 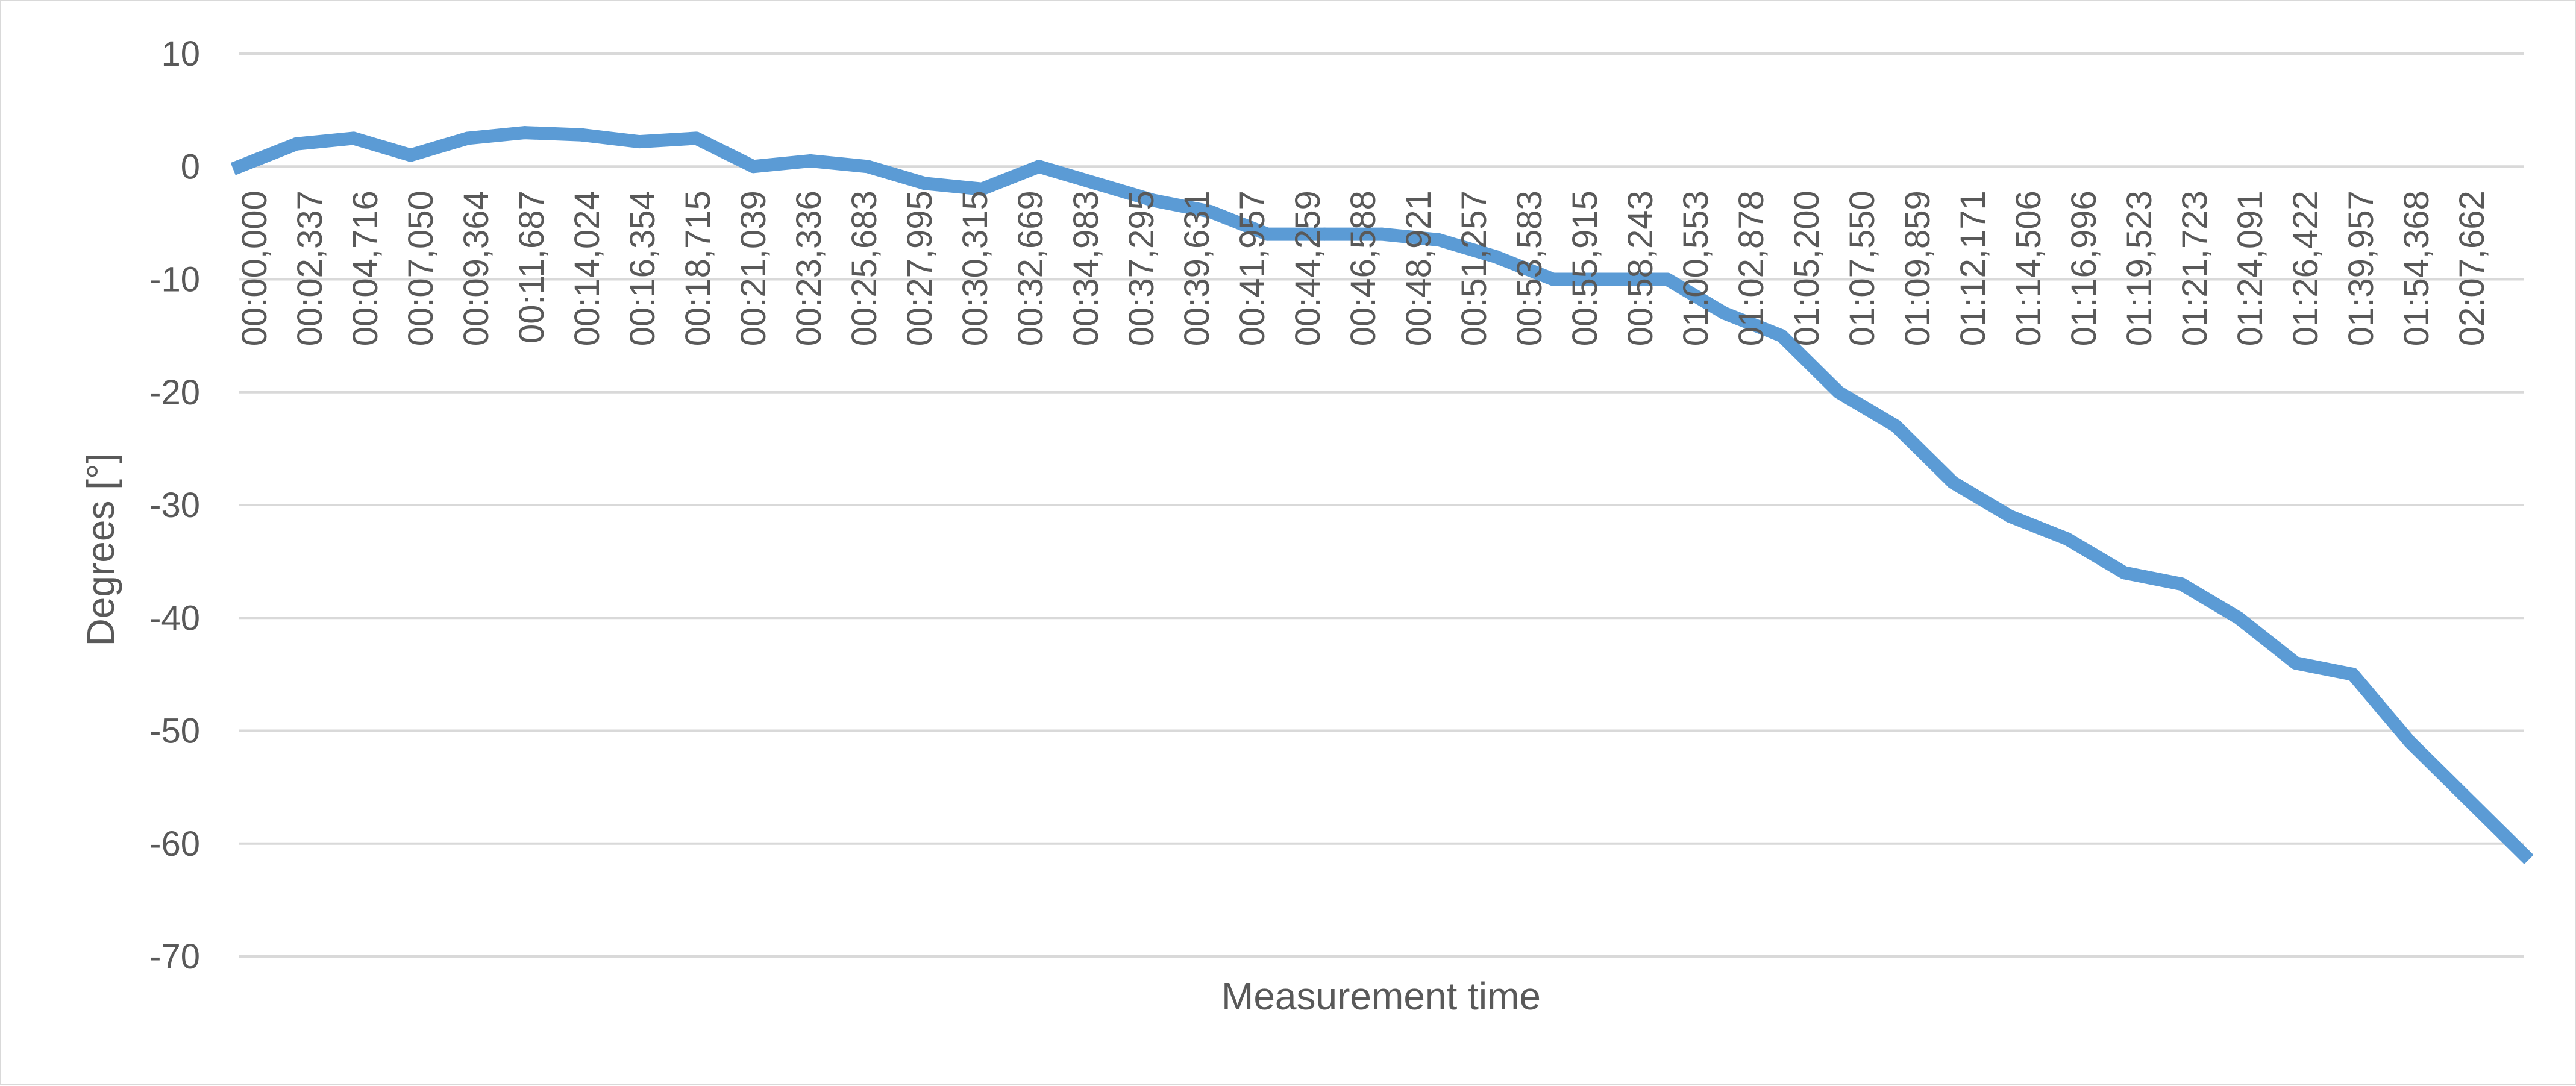 I want to click on x-tick-label: 00:02,337, so click(x=310, y=268).